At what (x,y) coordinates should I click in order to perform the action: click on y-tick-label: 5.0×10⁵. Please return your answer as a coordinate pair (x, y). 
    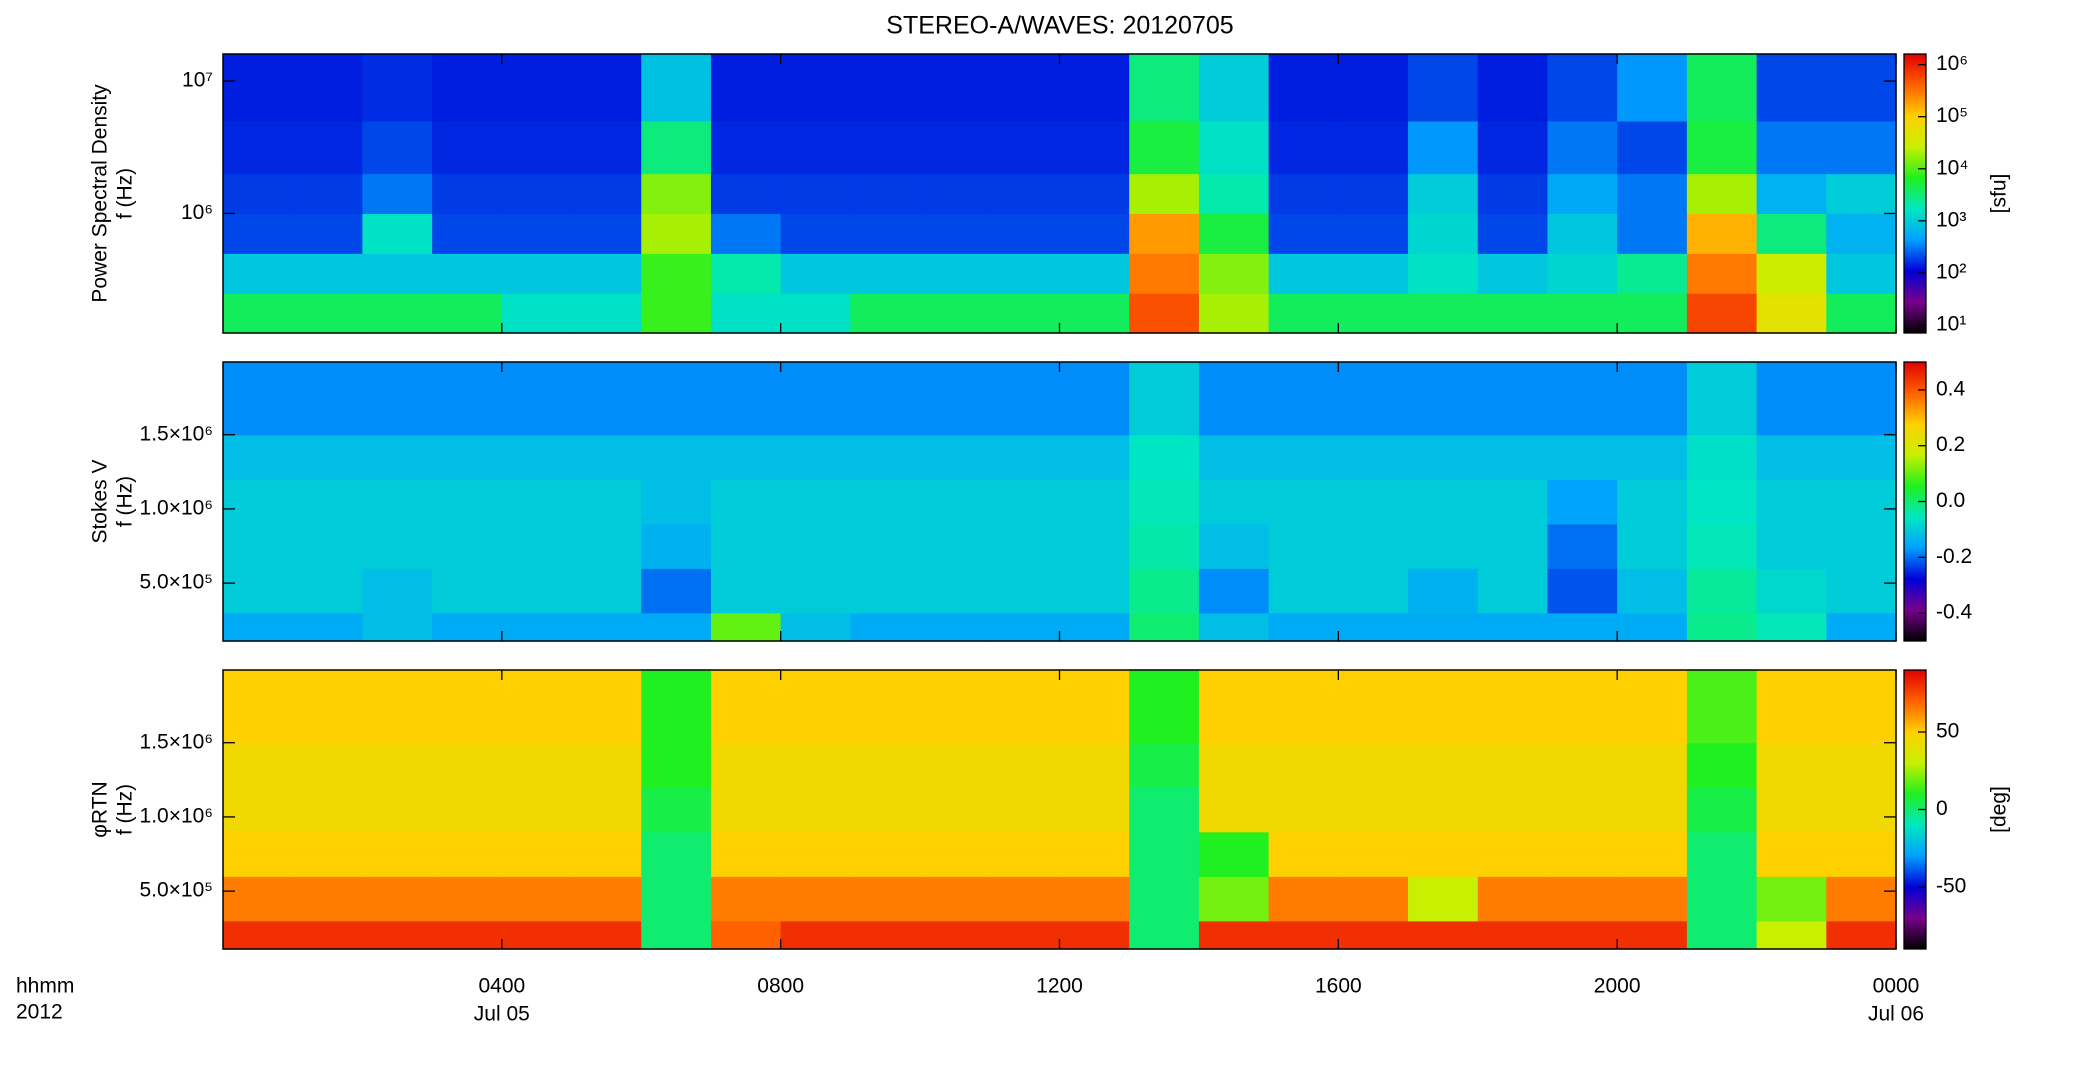
    Looking at the image, I should click on (176, 582).